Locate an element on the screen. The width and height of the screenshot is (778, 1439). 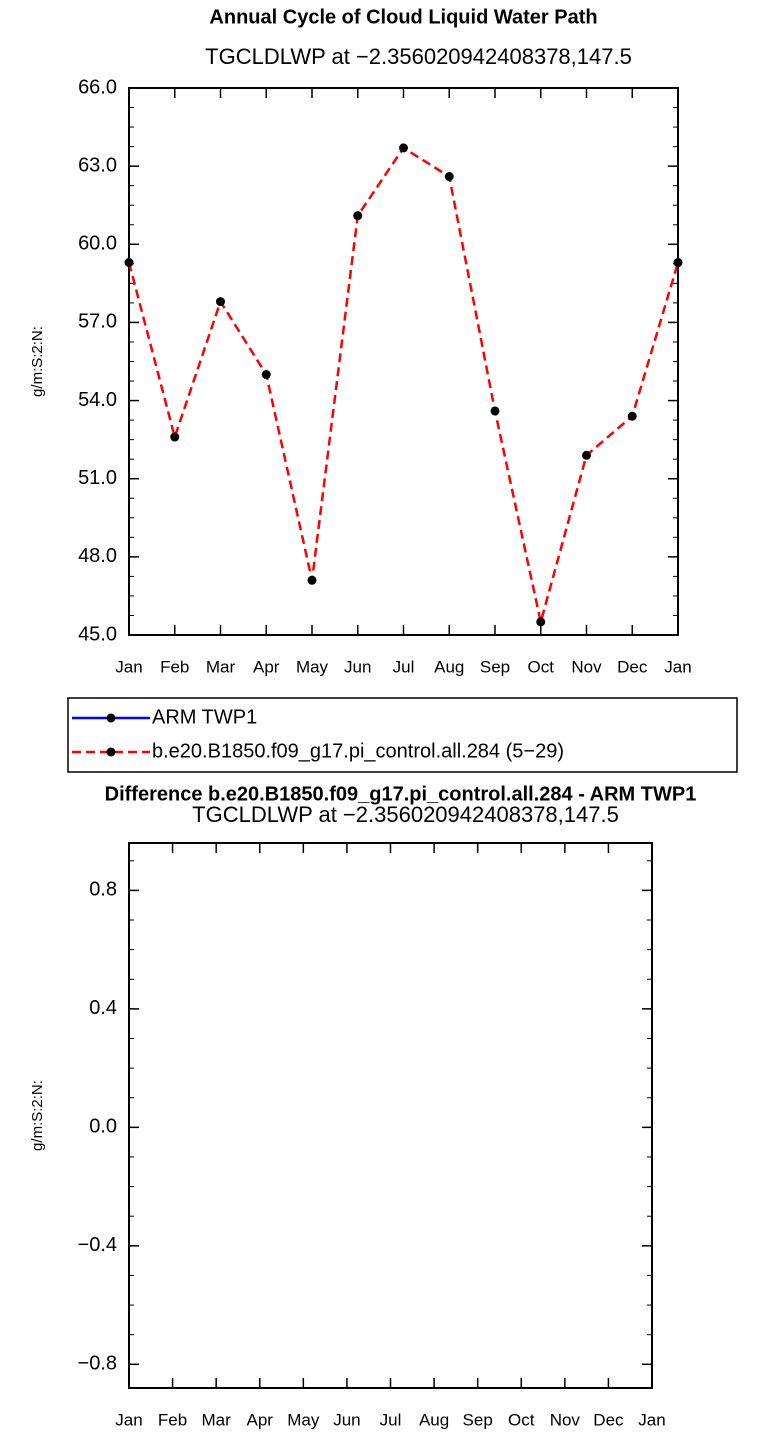
legend-box is located at coordinates (402, 735).